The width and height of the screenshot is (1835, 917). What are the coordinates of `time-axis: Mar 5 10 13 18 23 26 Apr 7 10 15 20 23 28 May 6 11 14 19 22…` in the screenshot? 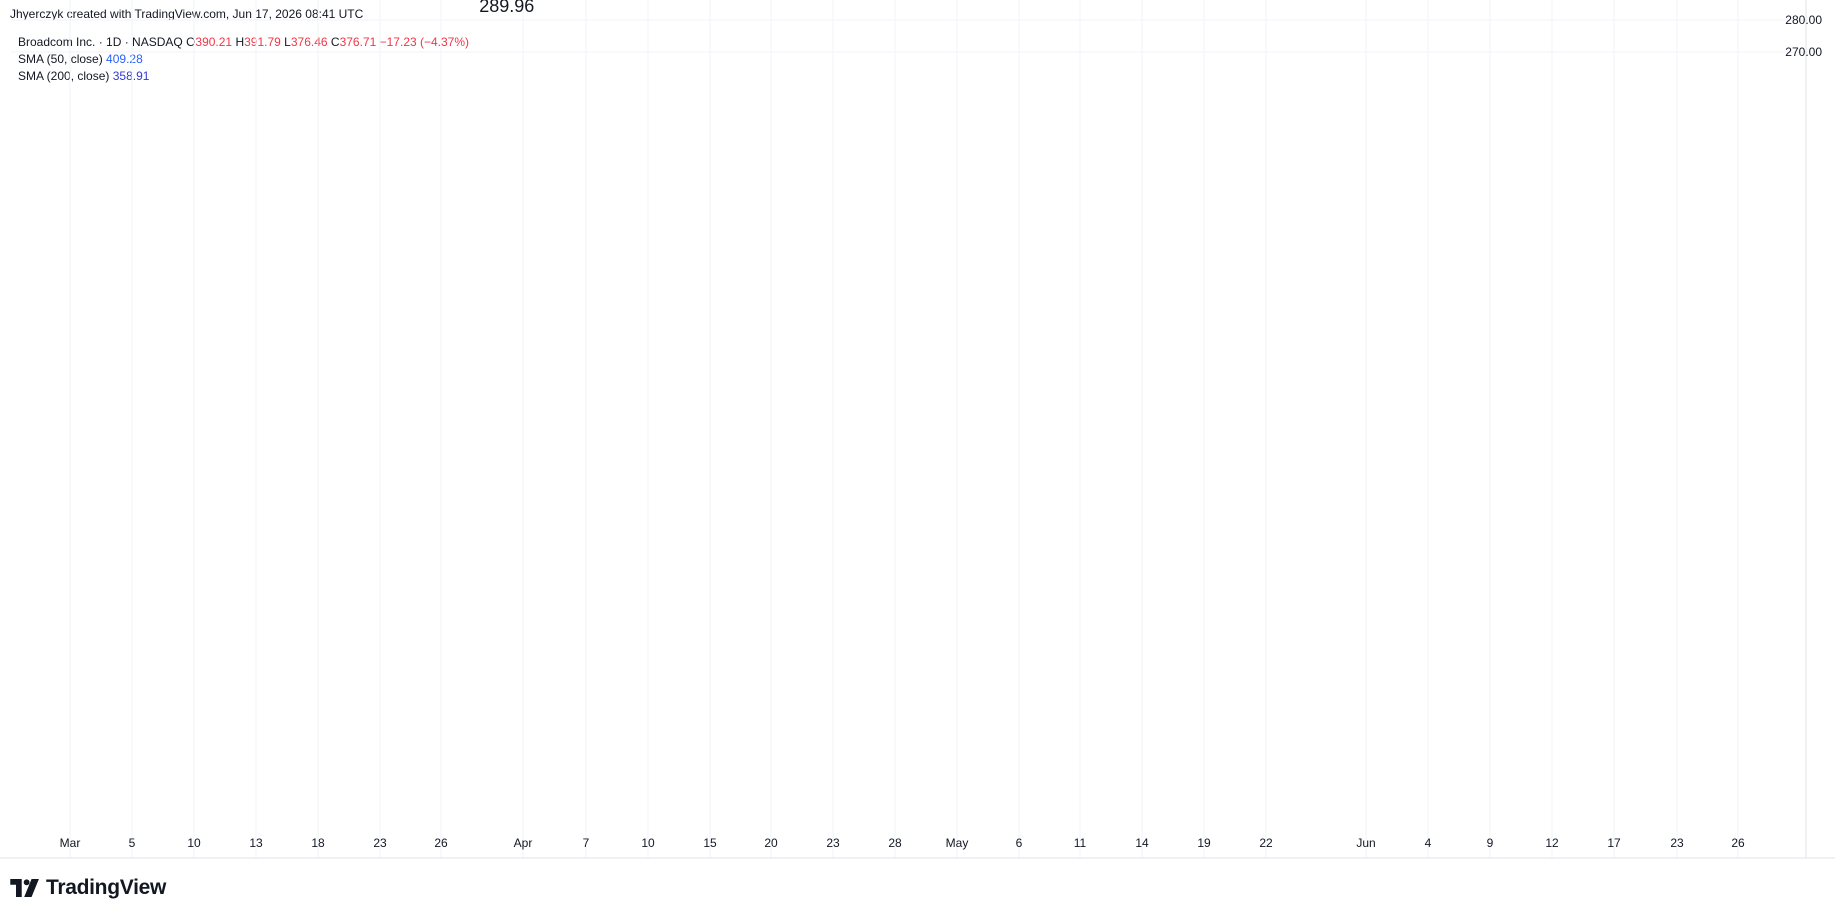 It's located at (902, 843).